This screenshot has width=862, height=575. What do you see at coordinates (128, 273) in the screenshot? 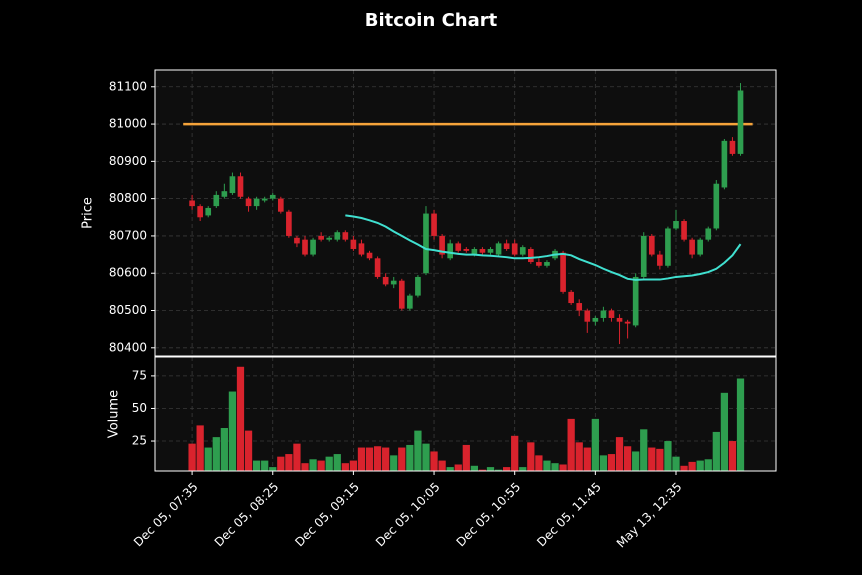
I see `y-tick-label: 80600` at bounding box center [128, 273].